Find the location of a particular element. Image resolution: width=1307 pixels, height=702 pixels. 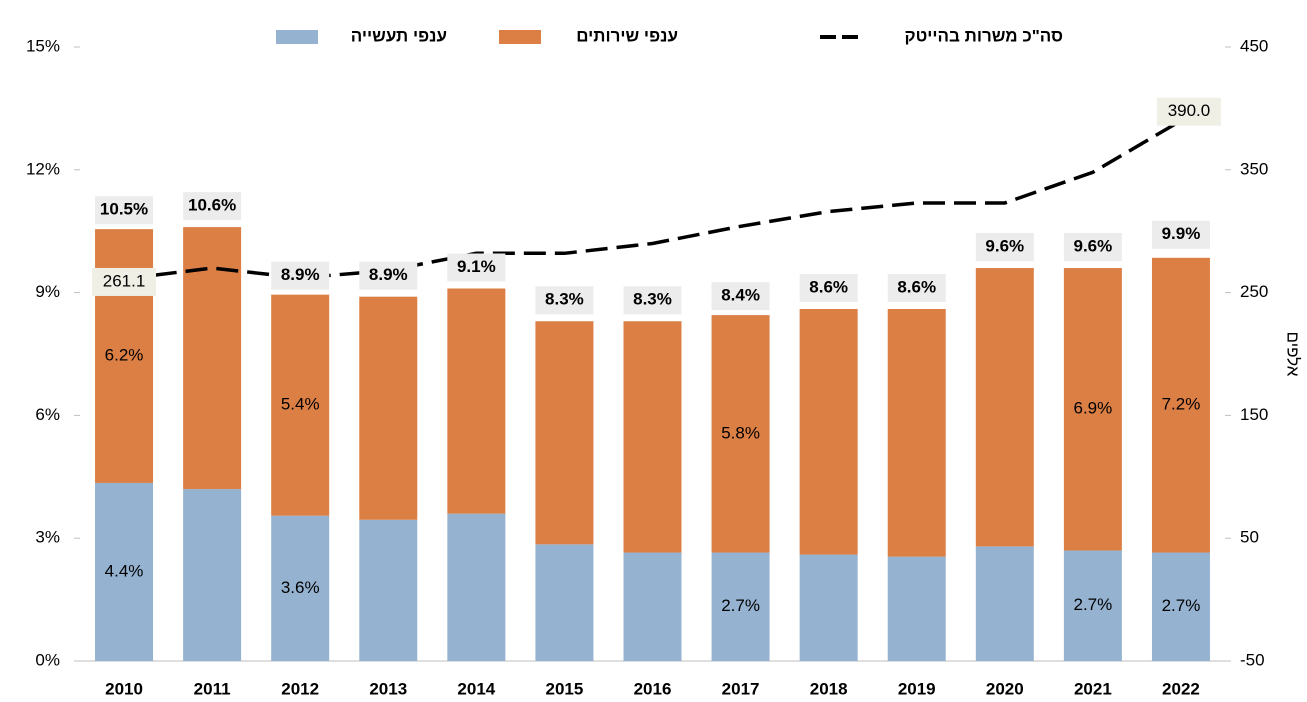

x-tick-label: 2015 is located at coordinates (565, 688).